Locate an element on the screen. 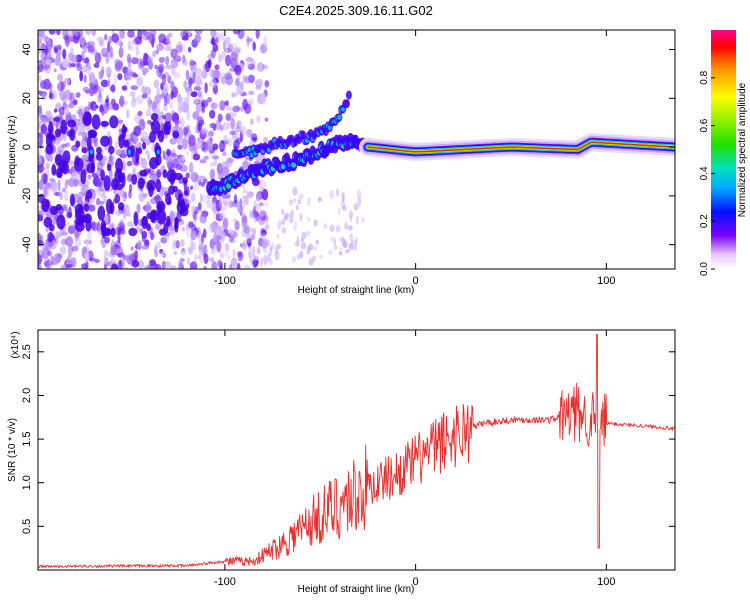 The height and width of the screenshot is (600, 750). spectrogram-y-tick-label: -40 is located at coordinates (27, 245).